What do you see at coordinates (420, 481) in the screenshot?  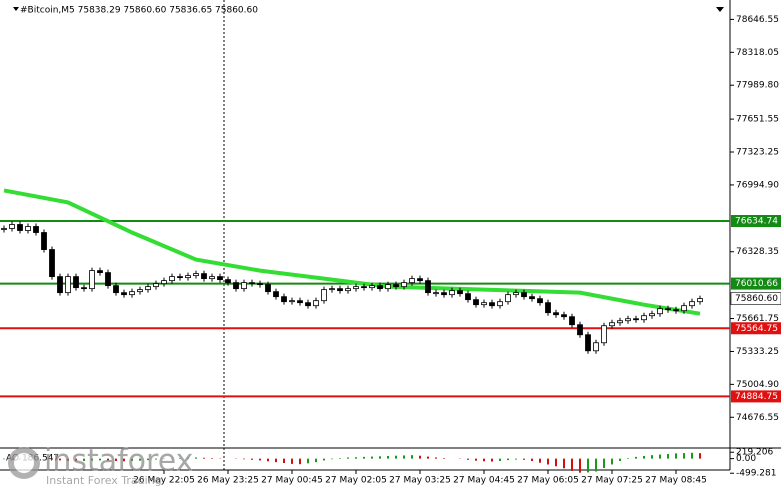 I see `x-tick-label: 27 May 03:25` at bounding box center [420, 481].